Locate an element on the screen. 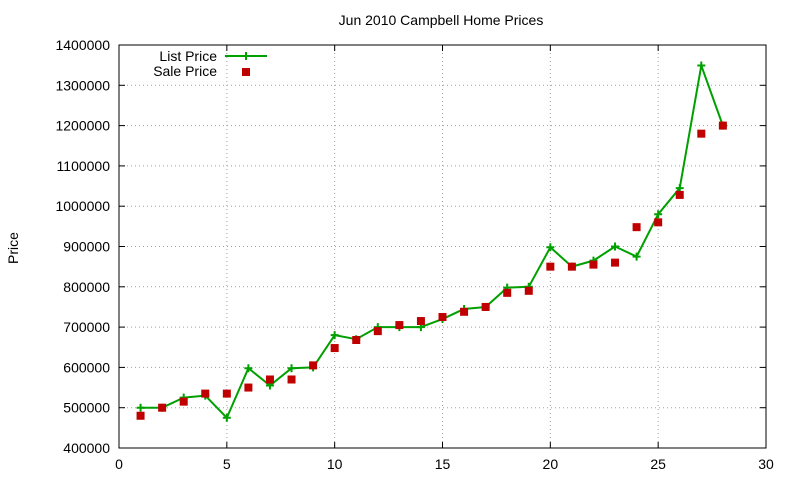  y-tick-label: 600000 is located at coordinates (86, 367).